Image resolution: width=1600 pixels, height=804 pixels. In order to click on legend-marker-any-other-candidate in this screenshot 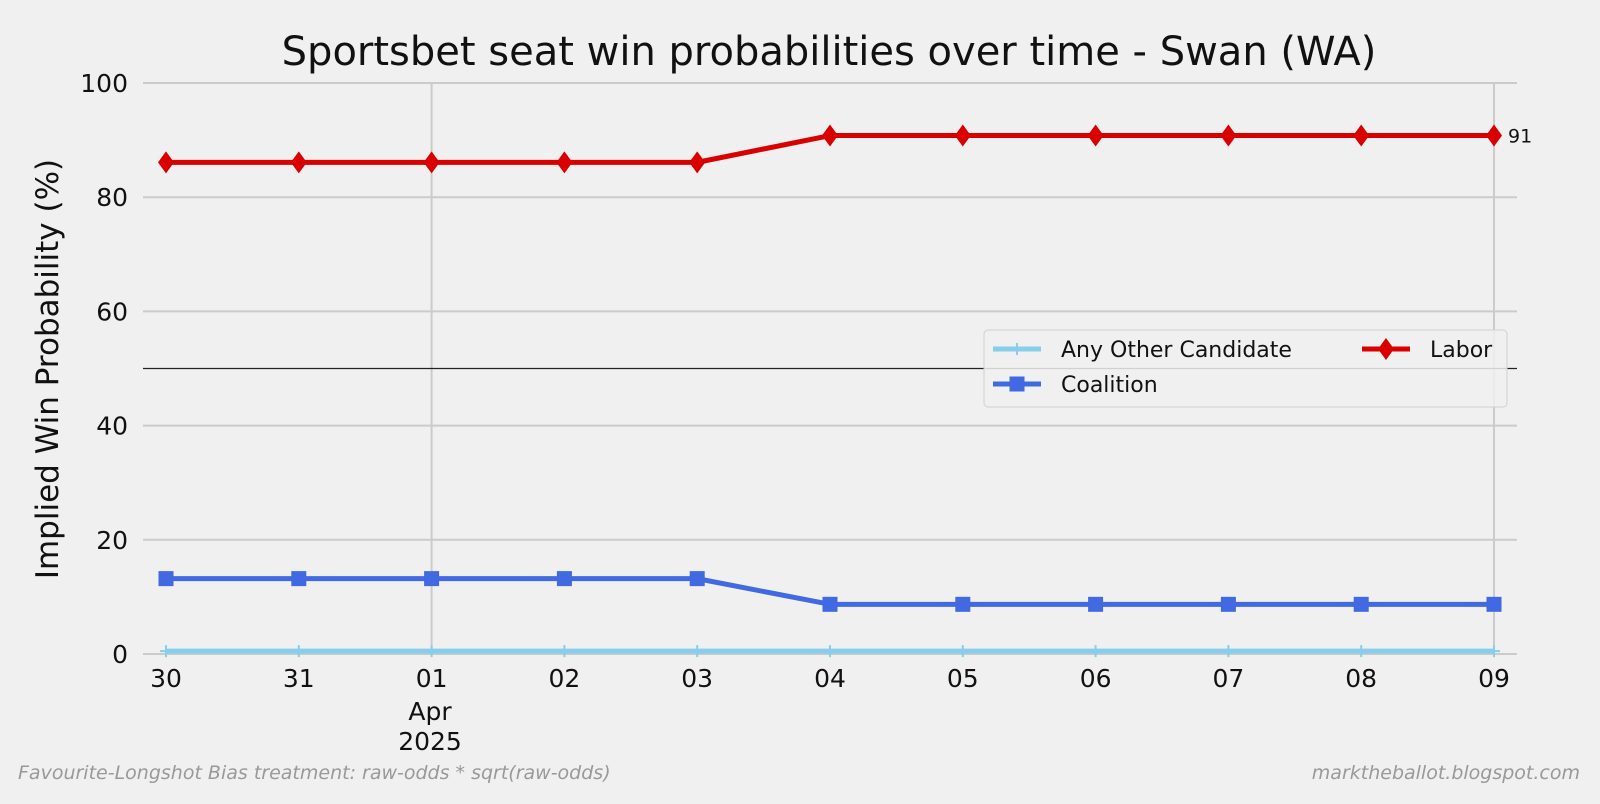, I will do `click(1017, 349)`.